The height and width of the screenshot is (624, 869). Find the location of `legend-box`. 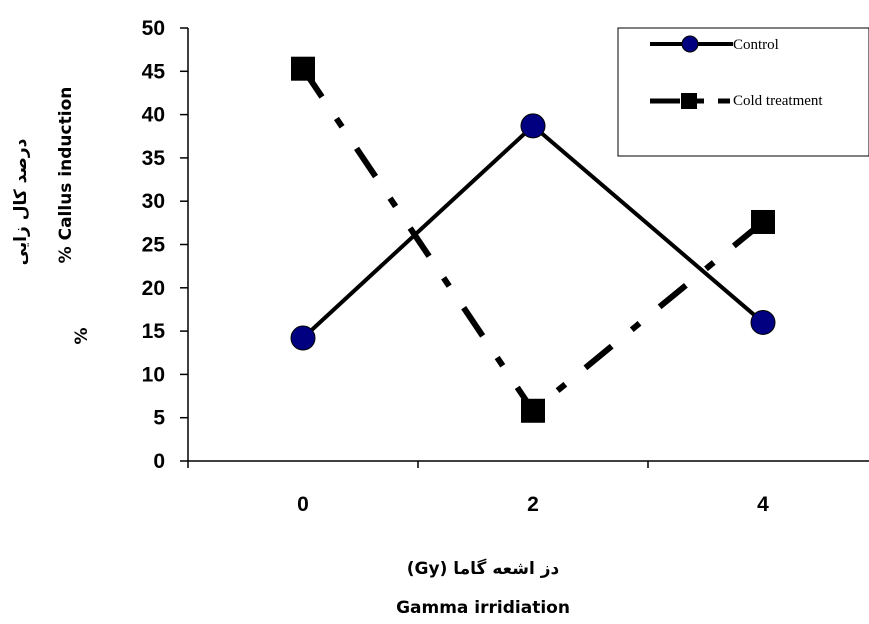

legend-box is located at coordinates (743, 92).